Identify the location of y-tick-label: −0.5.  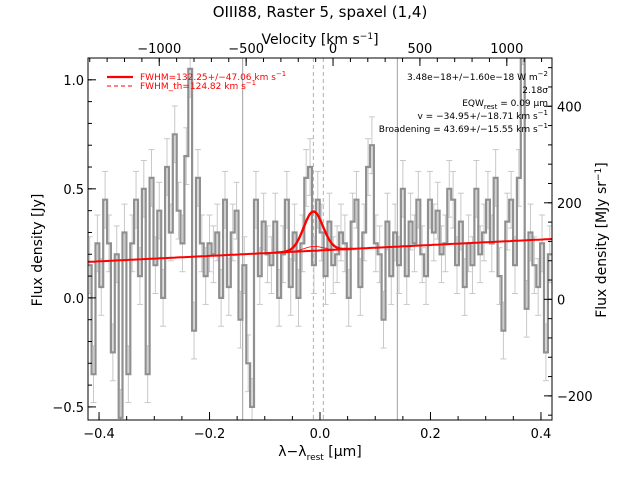
(68, 408).